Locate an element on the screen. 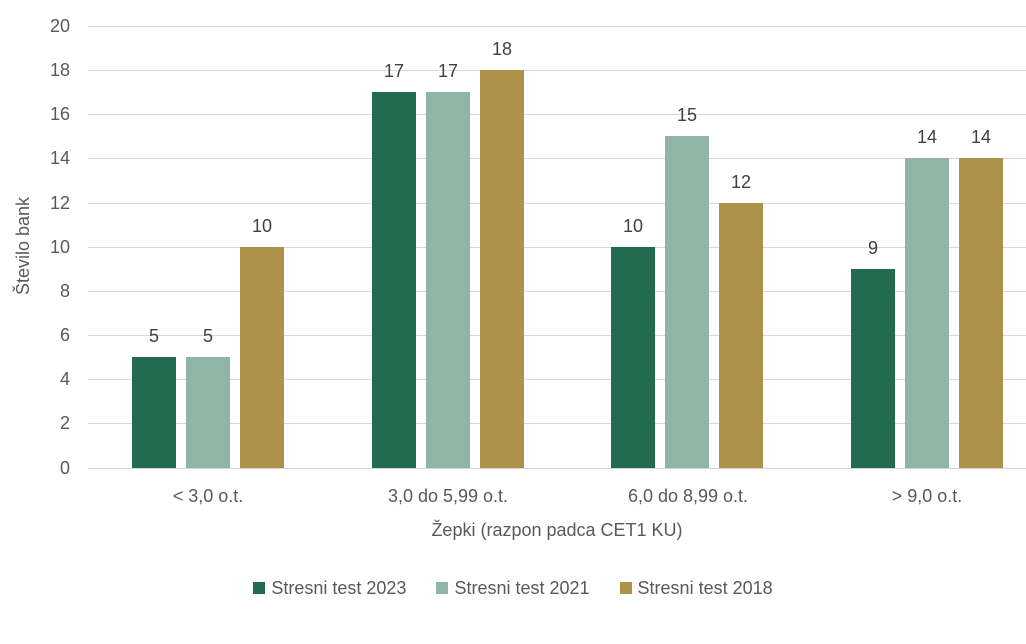 The width and height of the screenshot is (1026, 644). y-tick-label: 4 is located at coordinates (64, 379).